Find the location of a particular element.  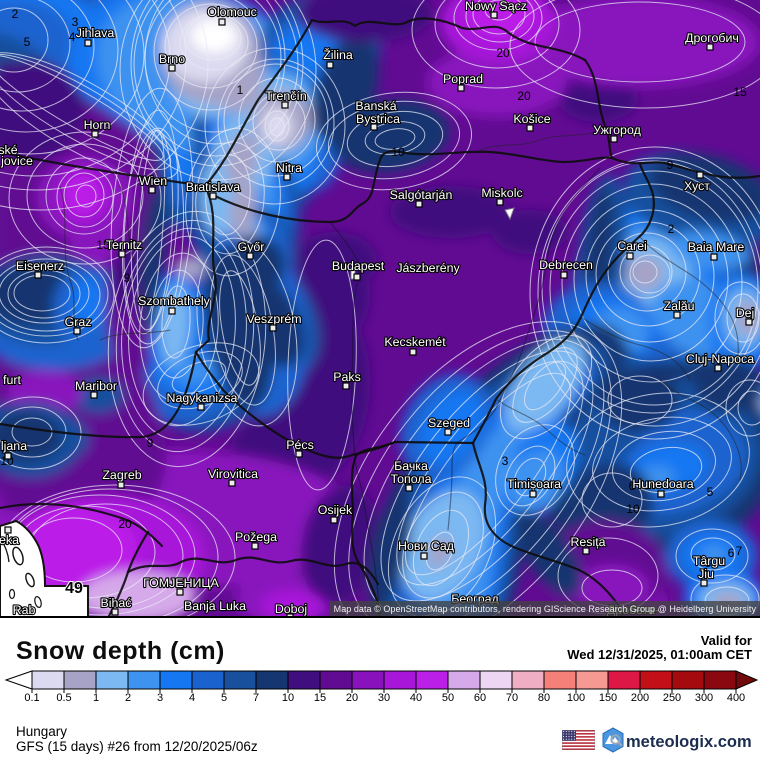

svg-text: Győr is located at coordinates (251, 247).